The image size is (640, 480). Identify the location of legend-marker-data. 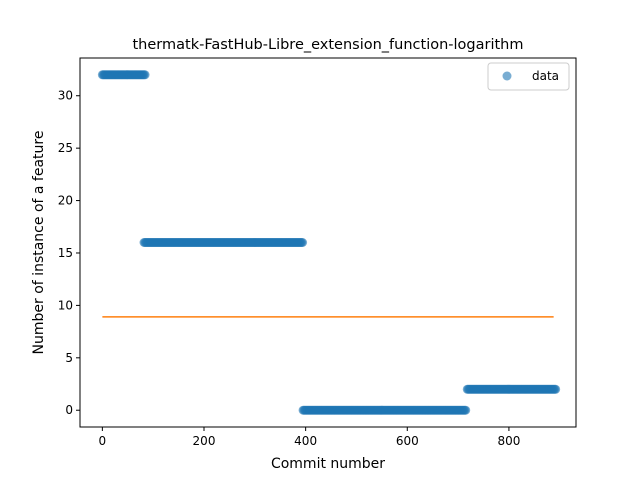
(507, 76).